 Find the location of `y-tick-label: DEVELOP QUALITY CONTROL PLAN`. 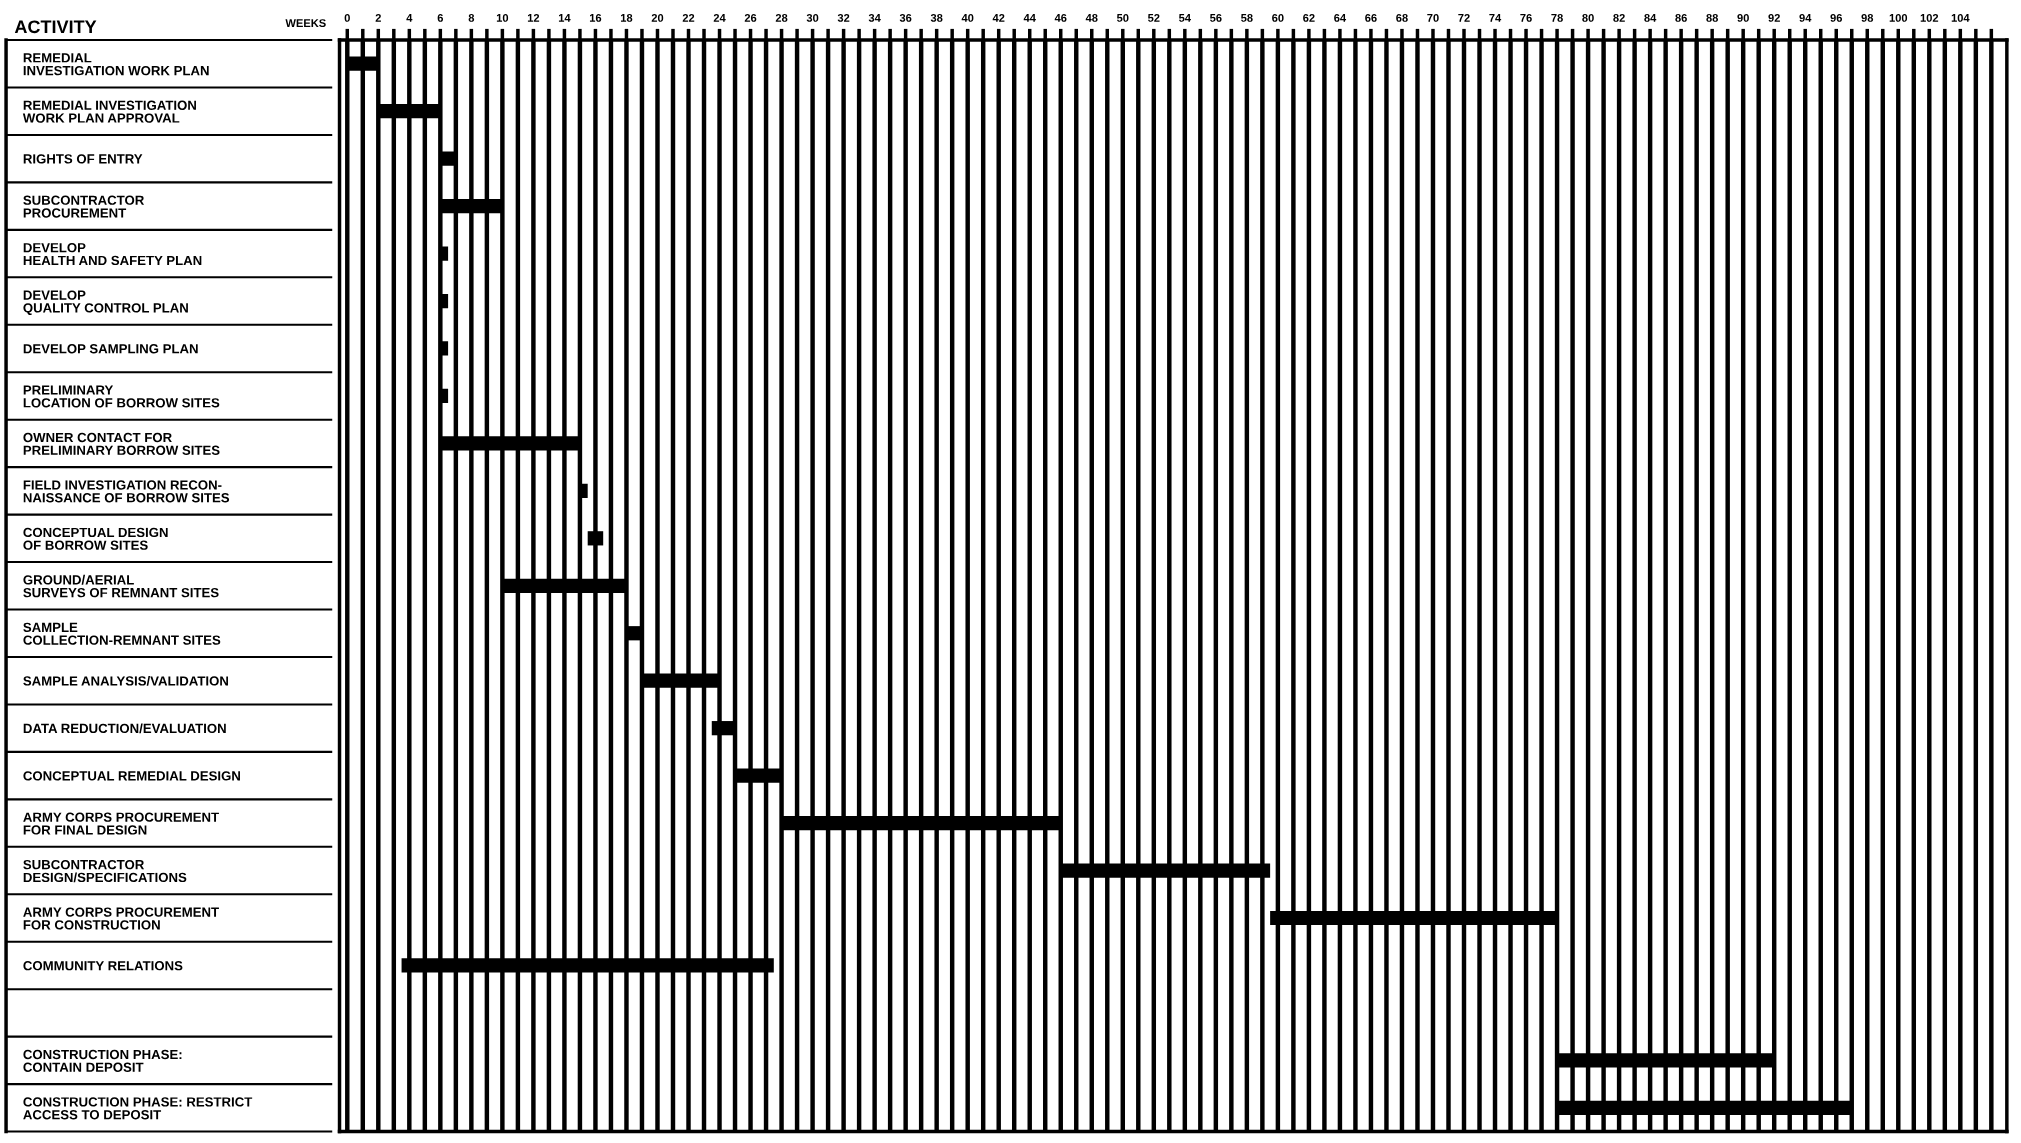

y-tick-label: DEVELOP QUALITY CONTROL PLAN is located at coordinates (105, 303).